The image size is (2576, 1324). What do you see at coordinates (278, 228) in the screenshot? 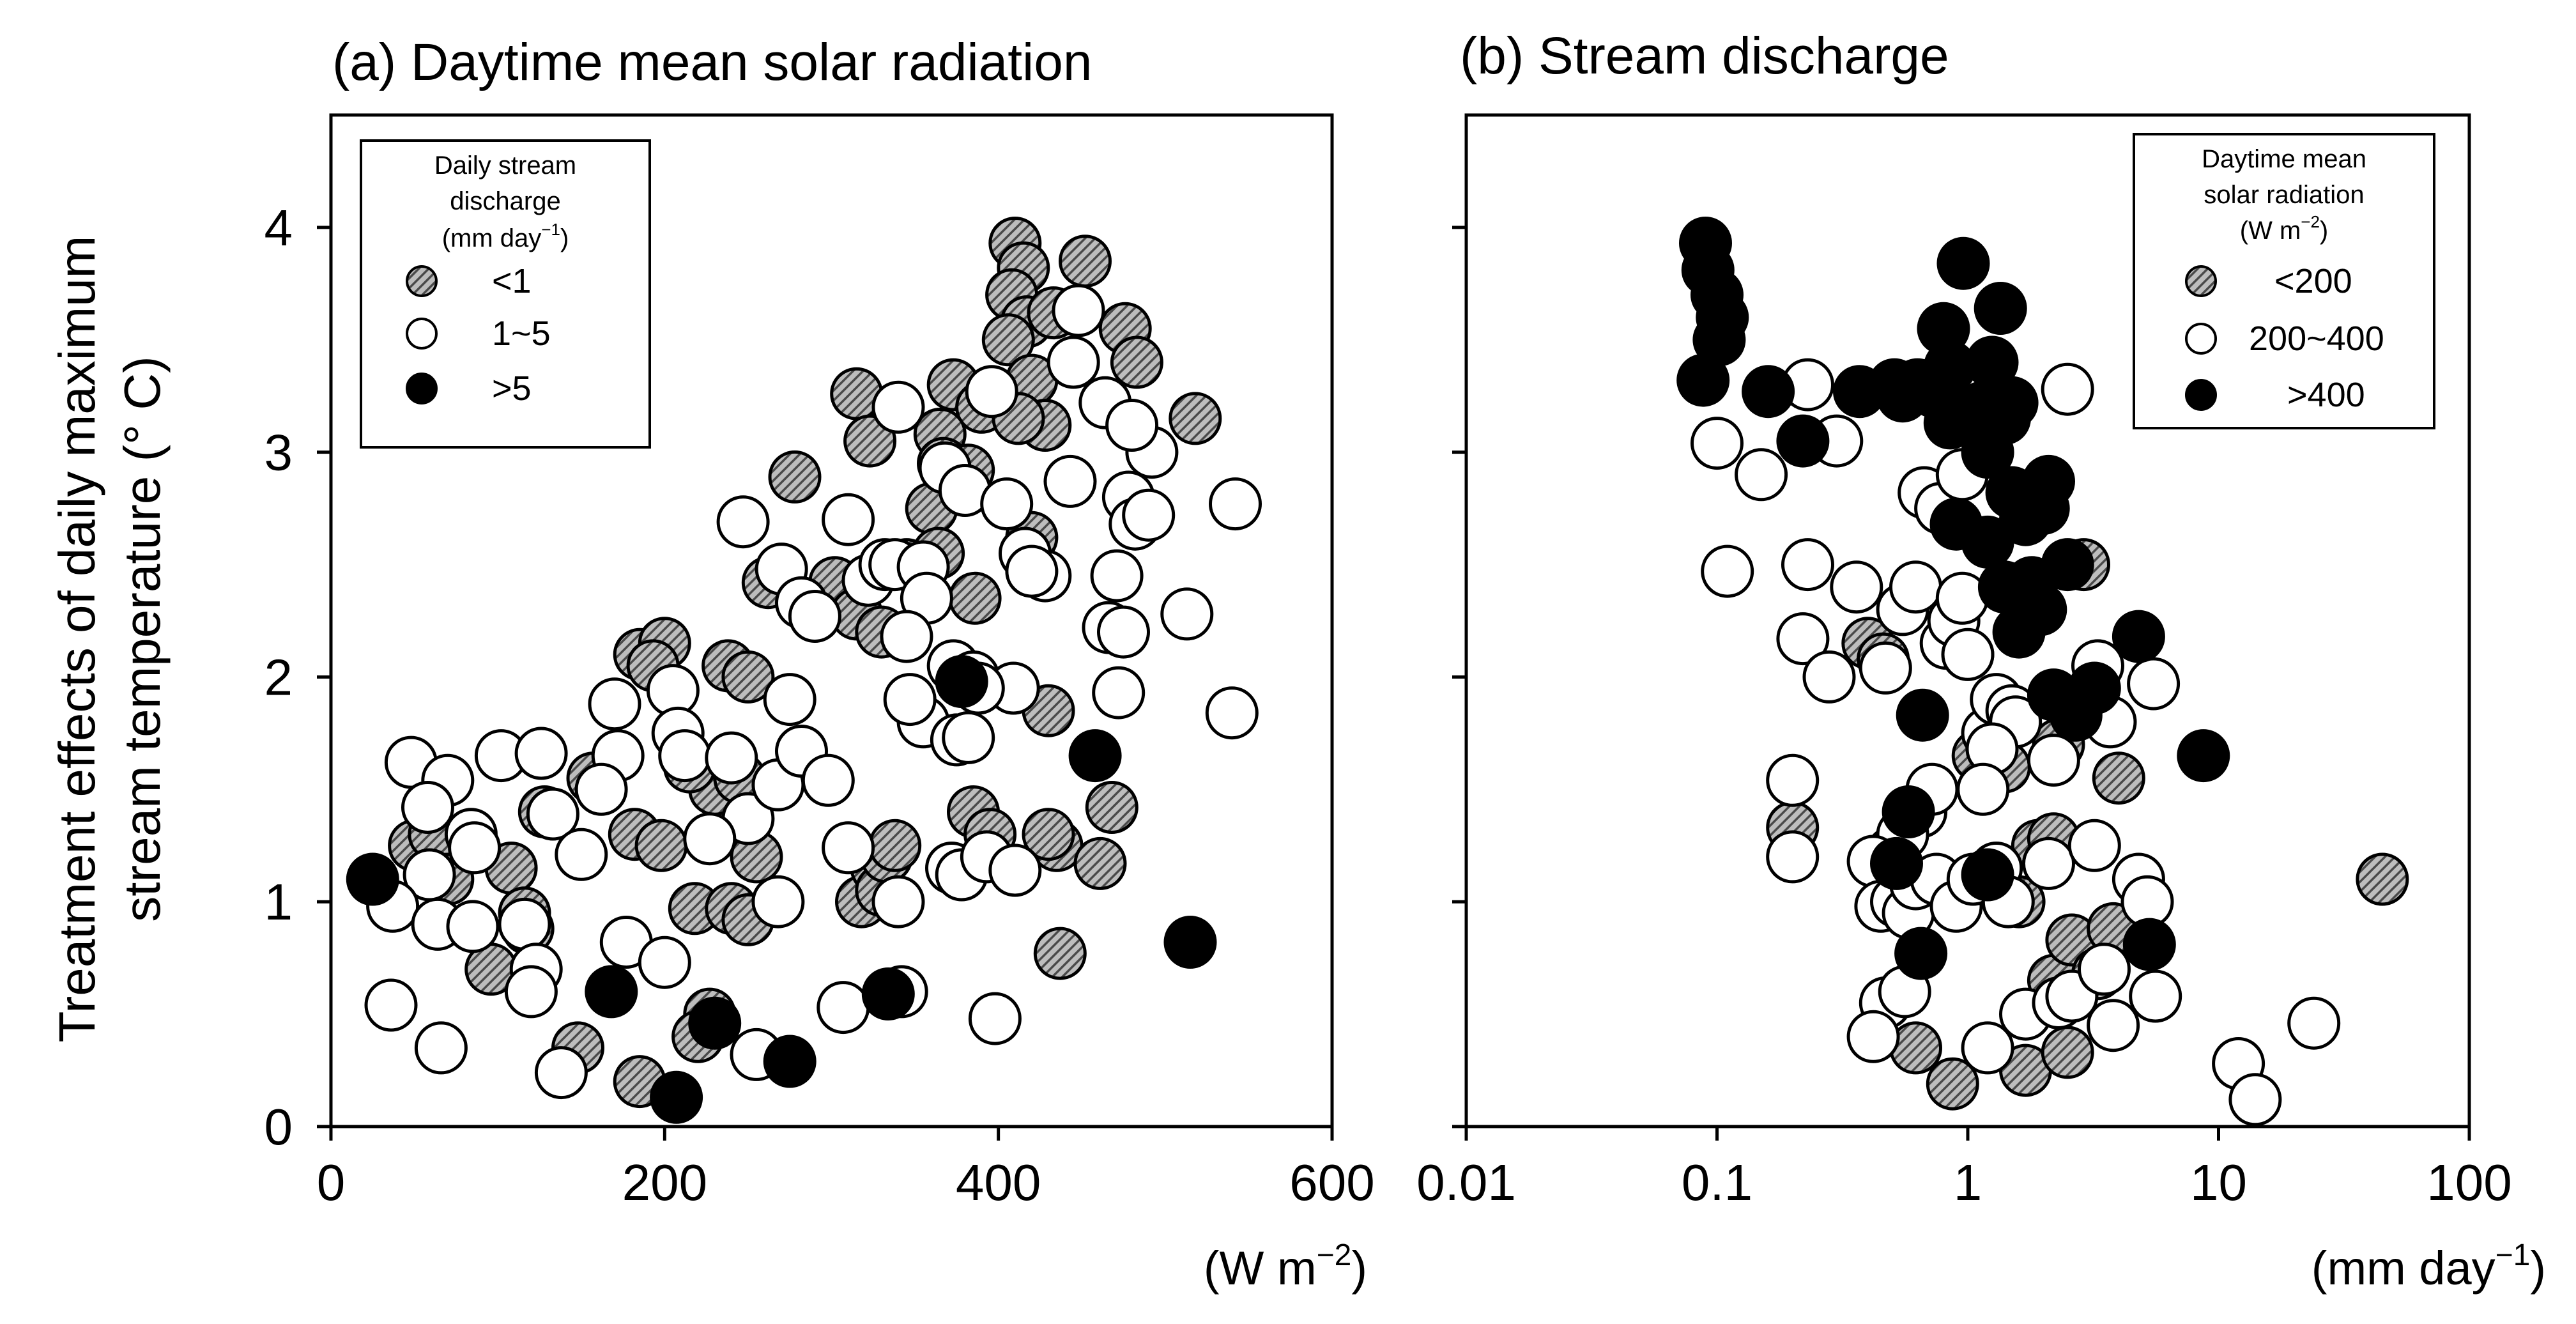
I see `y-tick-label: 4` at bounding box center [278, 228].